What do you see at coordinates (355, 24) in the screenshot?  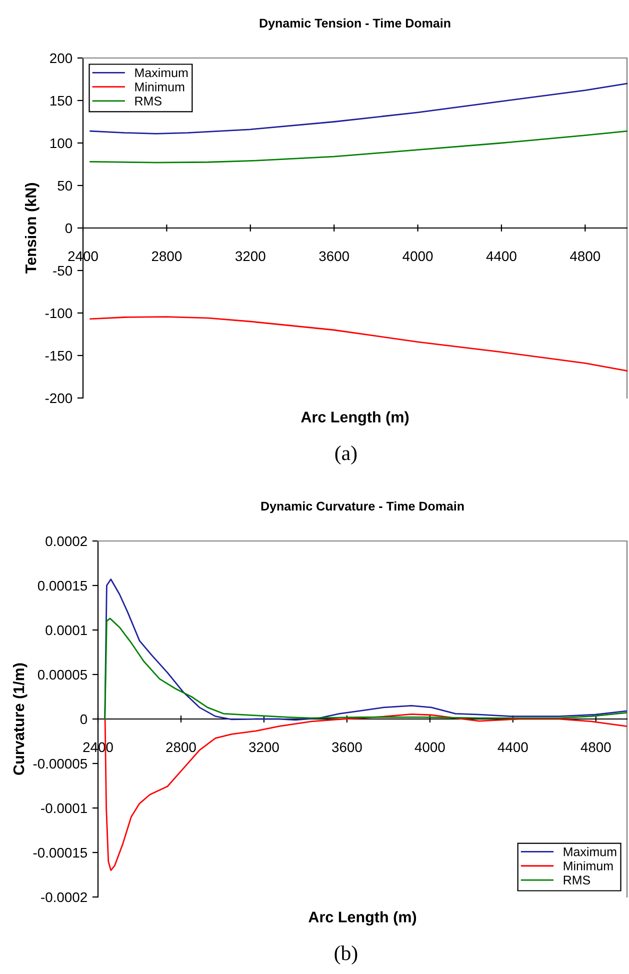 I see `chart-title: Dynamic Tension - Time Domain` at bounding box center [355, 24].